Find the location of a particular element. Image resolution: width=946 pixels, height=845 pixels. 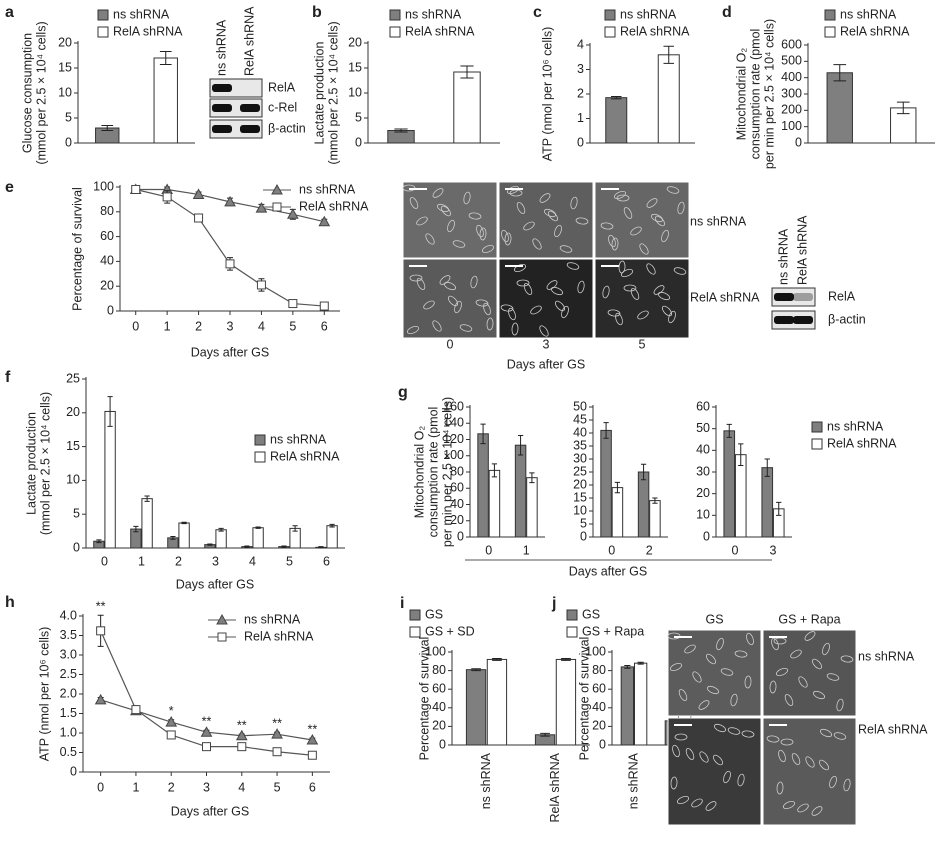

micrograph-column-label: 0 is located at coordinates (450, 344).